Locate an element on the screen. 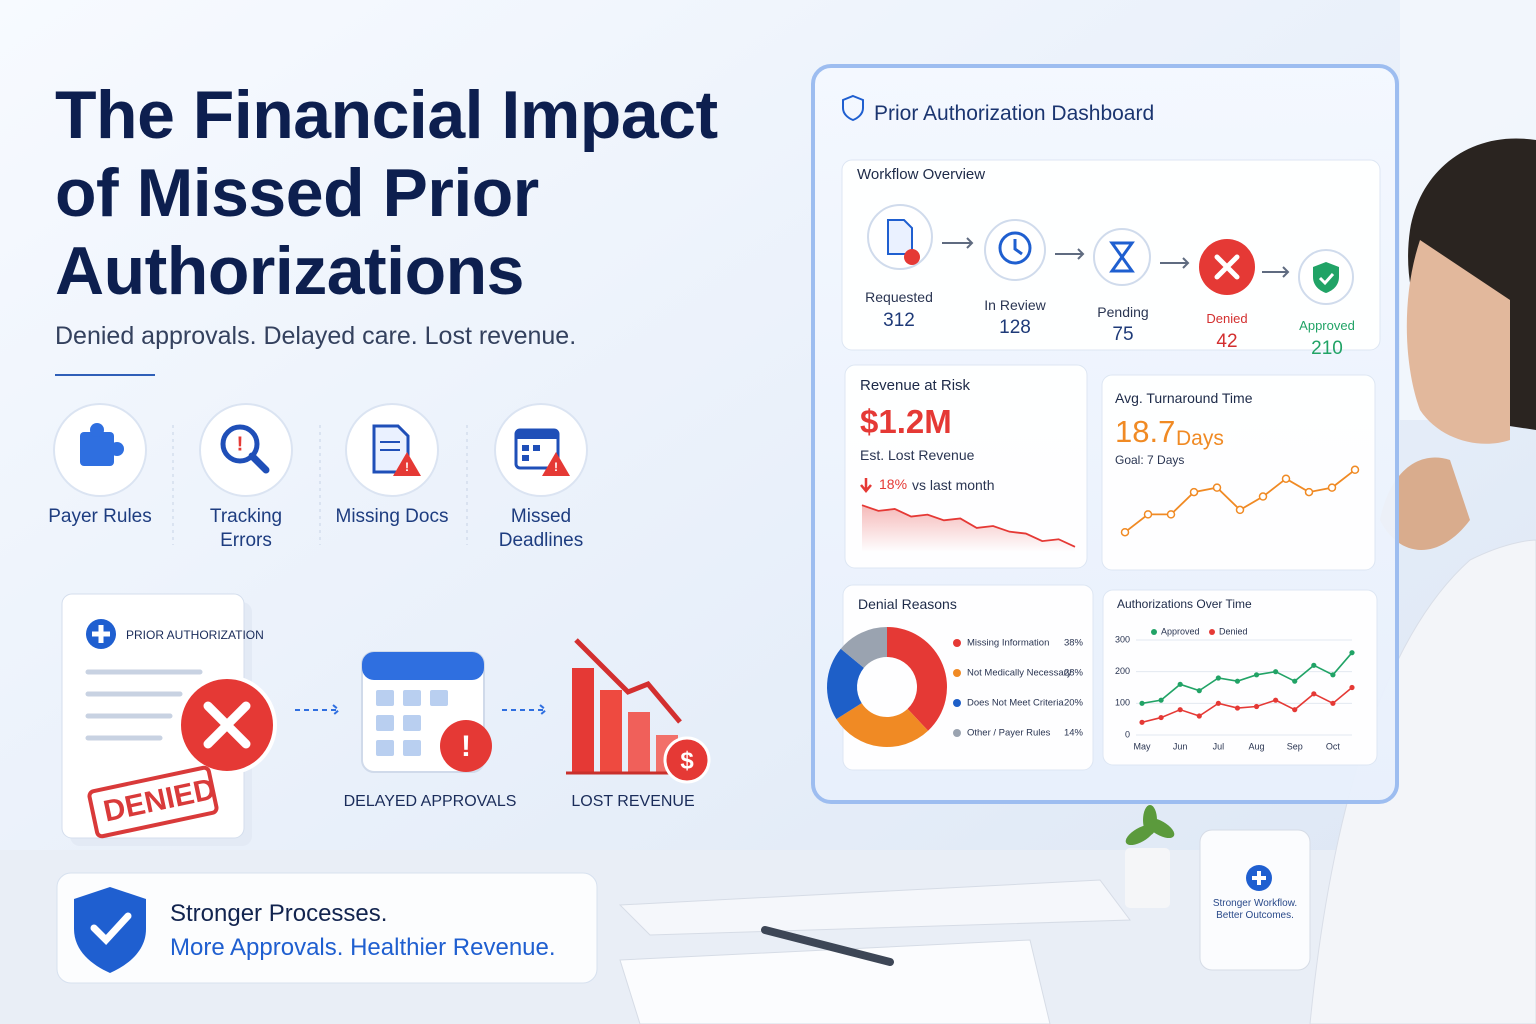 This screenshot has height=1024, width=1536. footer-line: Stronger Processes. is located at coordinates (279, 913).